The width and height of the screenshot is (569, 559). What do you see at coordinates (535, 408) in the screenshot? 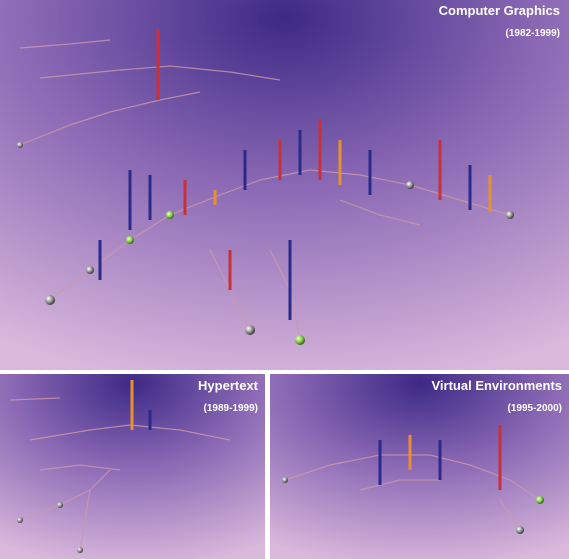
I see `panel-years: (1995-2000)` at bounding box center [535, 408].